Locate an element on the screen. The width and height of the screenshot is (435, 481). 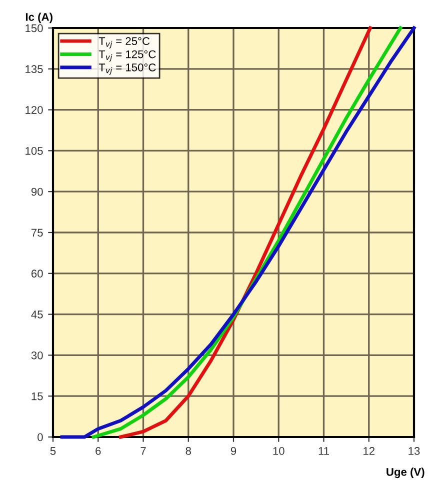
y-tick-label: 0 is located at coordinates (40, 437).